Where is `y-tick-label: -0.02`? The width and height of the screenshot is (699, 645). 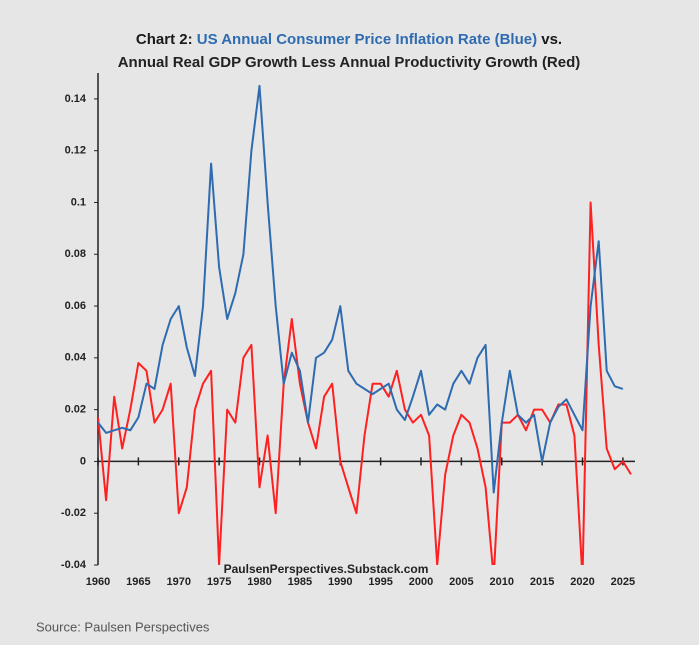 y-tick-label: -0.02 is located at coordinates (73, 513).